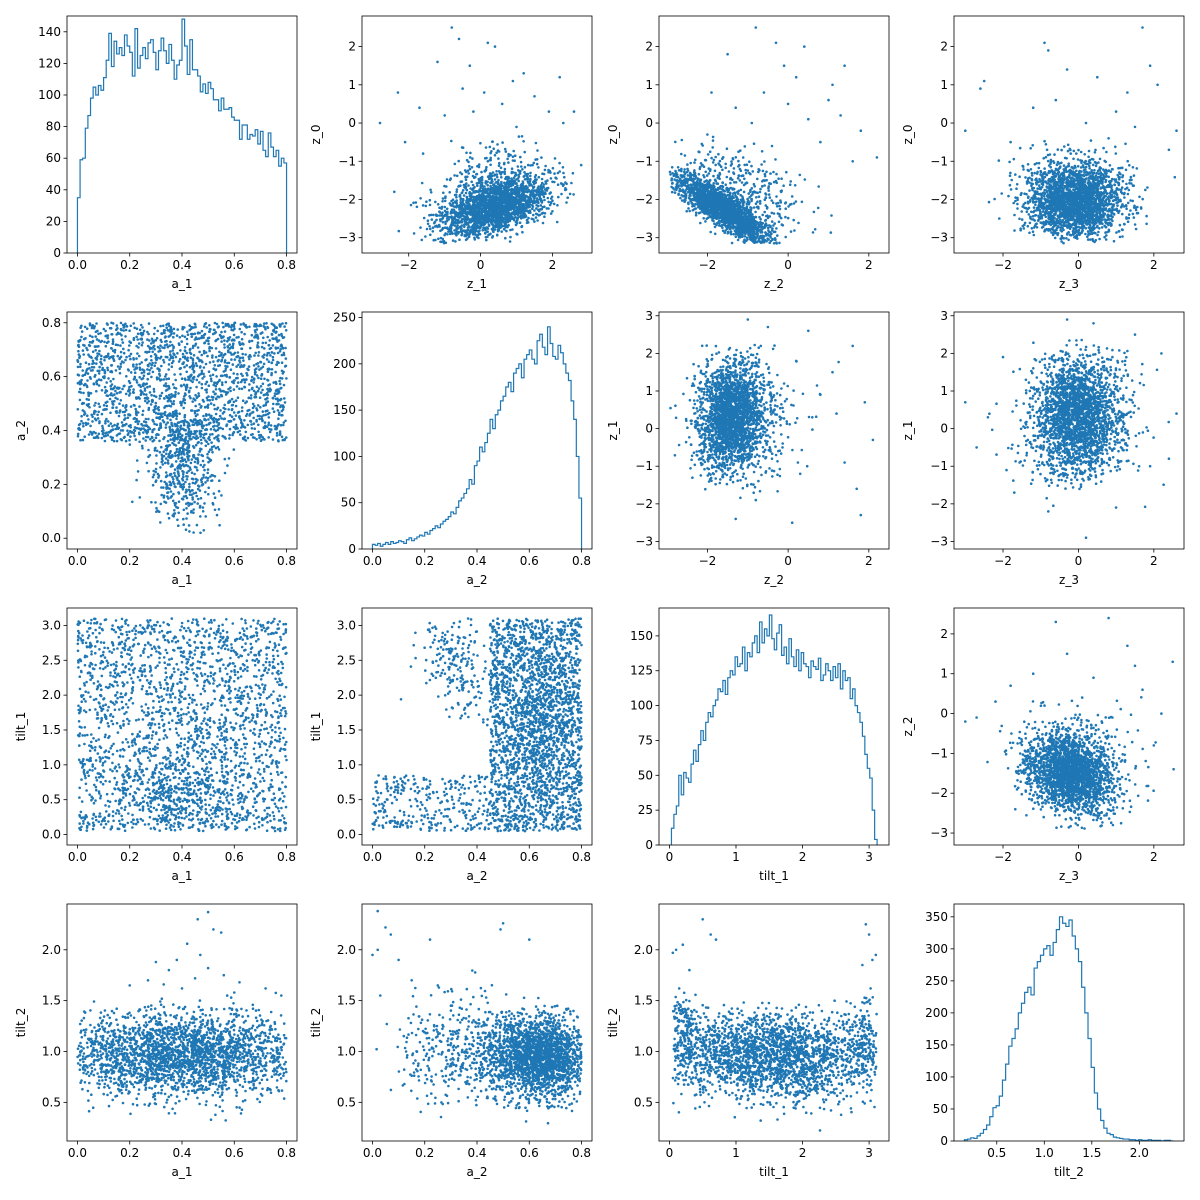  Describe the element at coordinates (181, 265) in the screenshot. I see `x-tick-label: 0.4` at that location.